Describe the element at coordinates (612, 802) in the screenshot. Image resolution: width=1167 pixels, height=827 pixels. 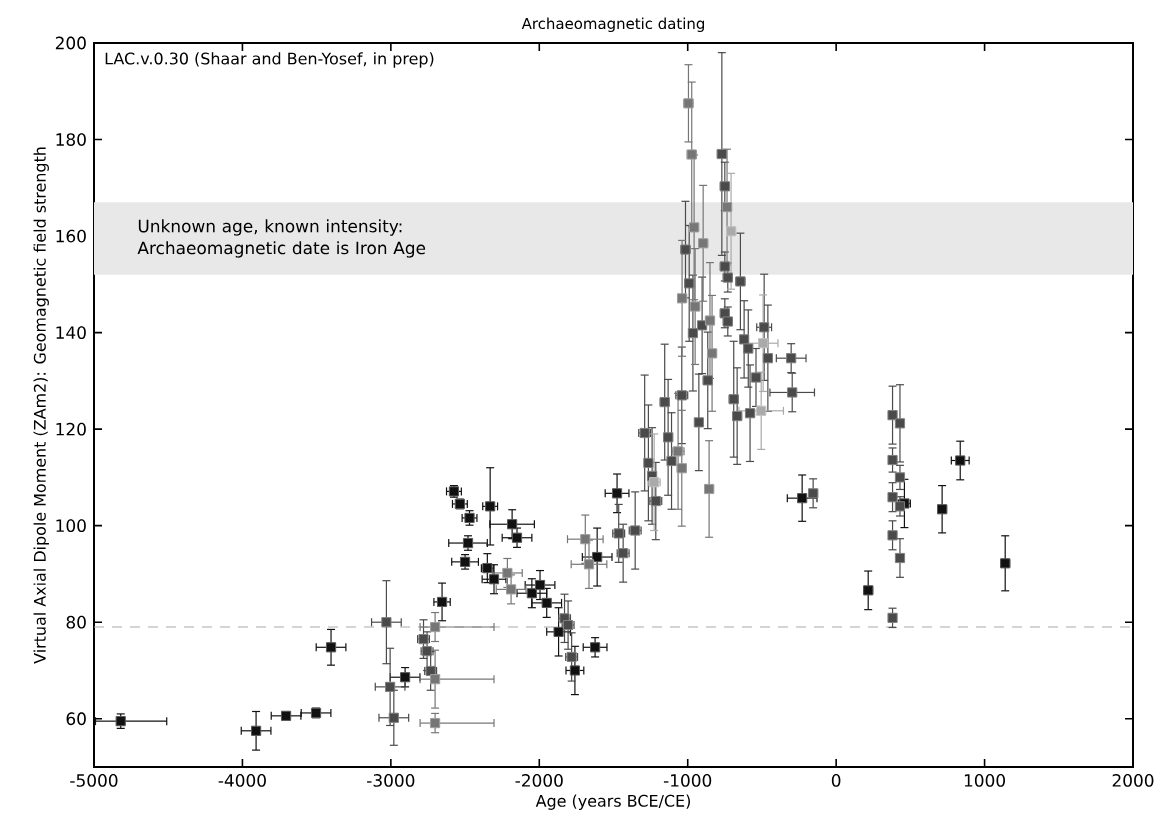
I see `x-axis-title: Age (years BCE/CE)` at that location.